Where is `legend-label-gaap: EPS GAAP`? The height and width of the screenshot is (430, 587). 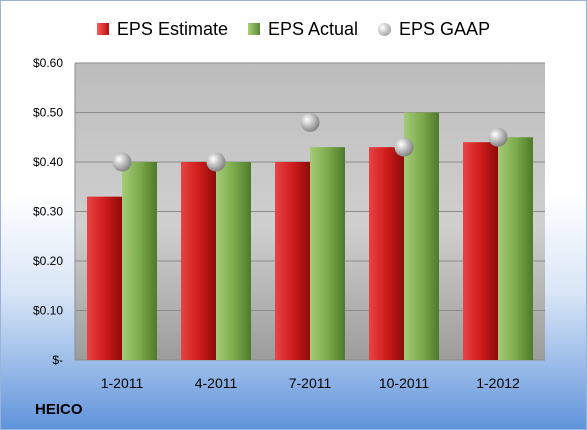 legend-label-gaap: EPS GAAP is located at coordinates (445, 28).